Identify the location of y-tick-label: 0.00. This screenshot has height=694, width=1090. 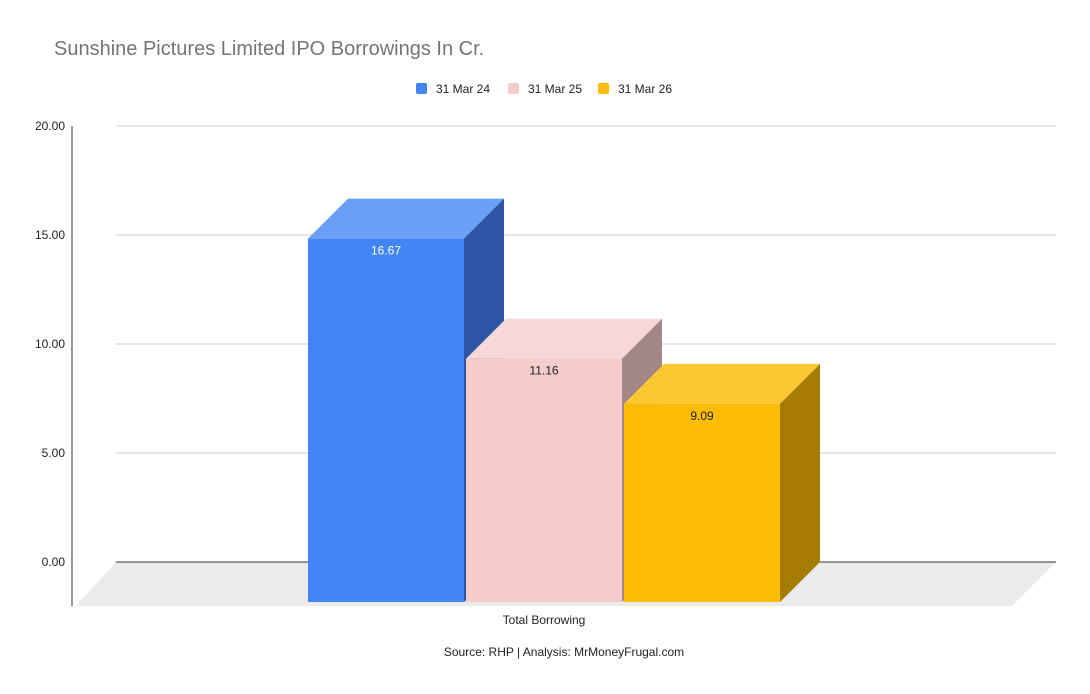
(54, 562).